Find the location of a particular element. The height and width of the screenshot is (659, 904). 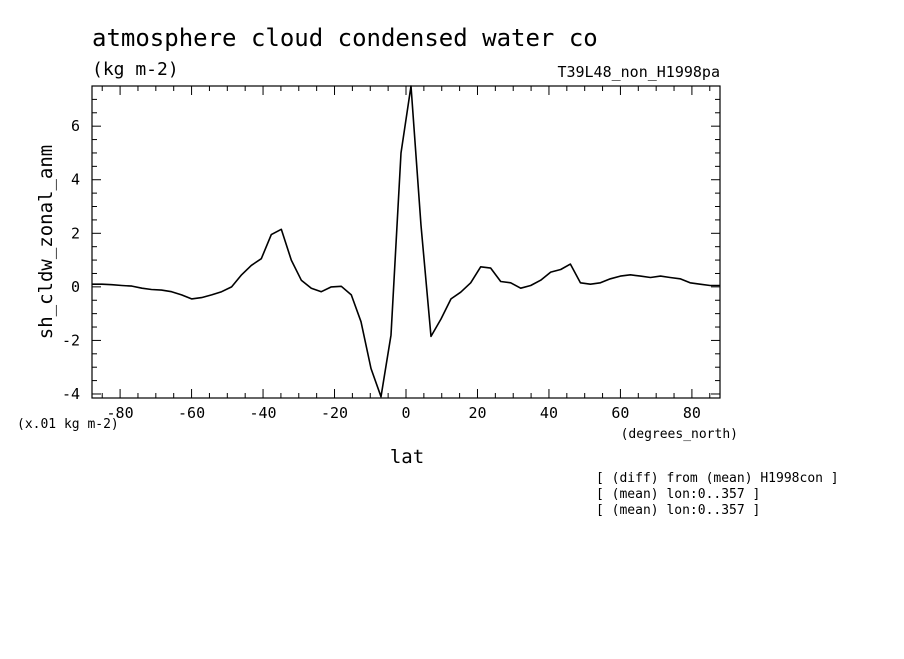

y-tick-label: 0 is located at coordinates (75, 287).